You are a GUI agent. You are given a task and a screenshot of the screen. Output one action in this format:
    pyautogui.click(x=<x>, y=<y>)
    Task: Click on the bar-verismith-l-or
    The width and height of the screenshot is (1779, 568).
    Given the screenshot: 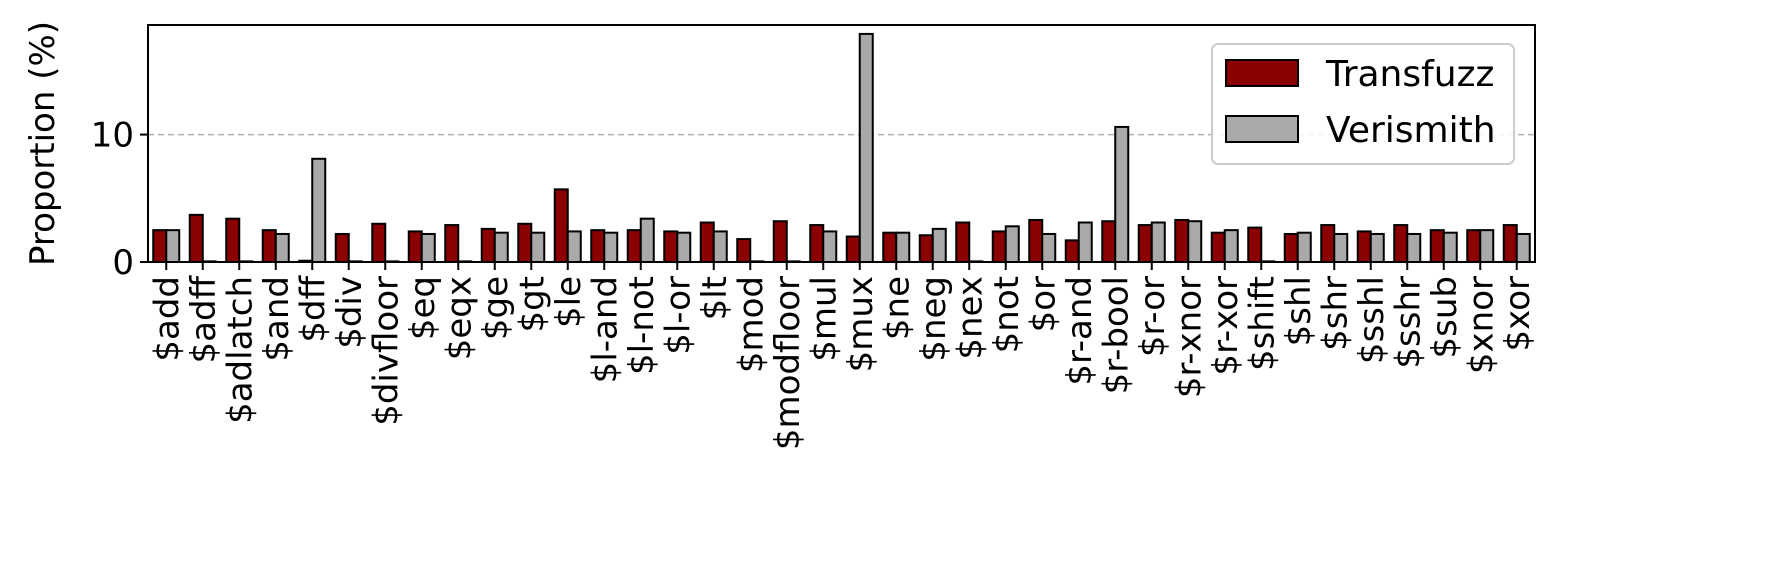 What is the action you would take?
    pyautogui.click(x=684, y=247)
    